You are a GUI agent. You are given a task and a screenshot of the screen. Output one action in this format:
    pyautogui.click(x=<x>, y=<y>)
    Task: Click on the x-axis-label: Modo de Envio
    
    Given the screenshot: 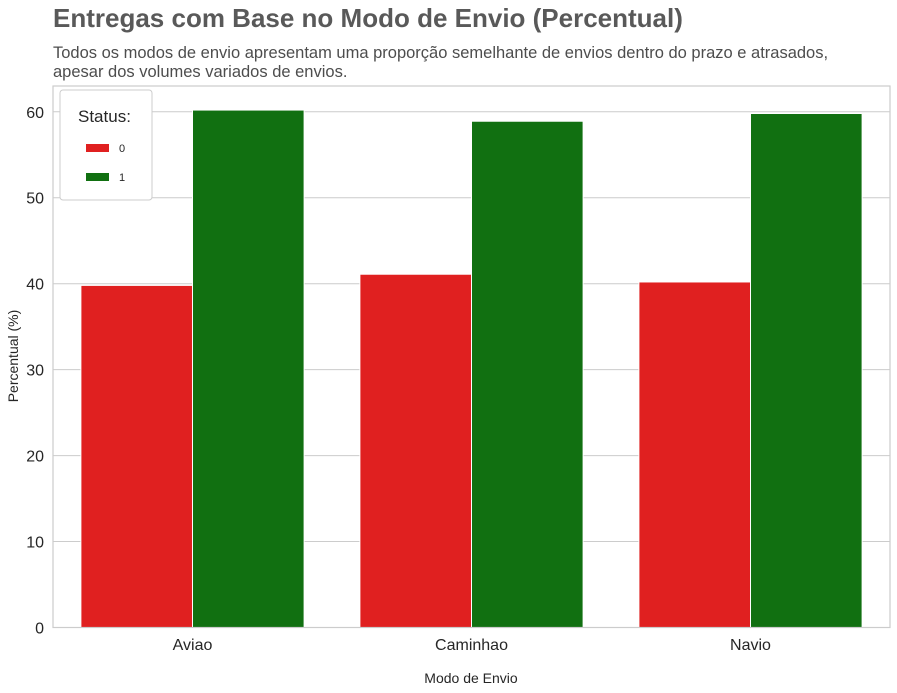 What is the action you would take?
    pyautogui.click(x=471, y=678)
    